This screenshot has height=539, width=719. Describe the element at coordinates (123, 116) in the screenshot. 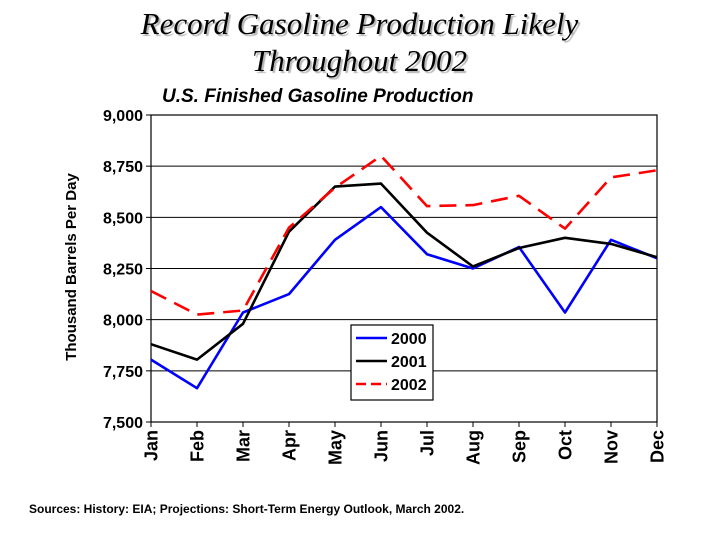

I see `y-tick-label: 9,000` at that location.